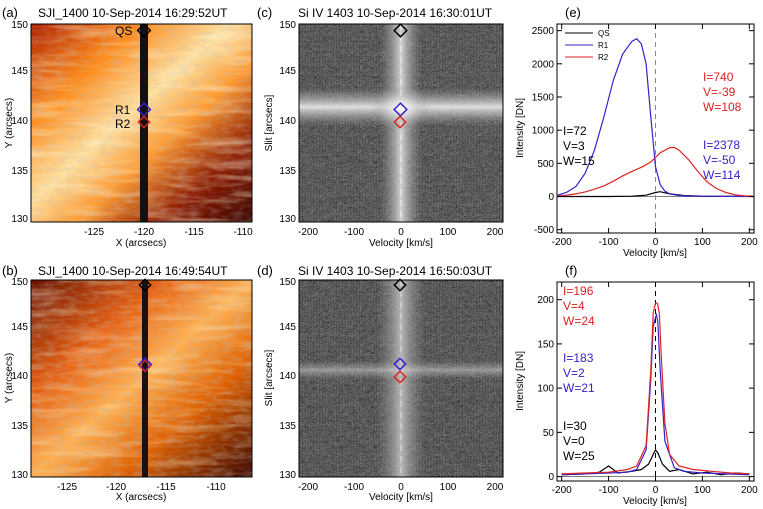  What do you see at coordinates (19, 171) in the screenshot?
I see `panel-a-ytick: 135` at bounding box center [19, 171].